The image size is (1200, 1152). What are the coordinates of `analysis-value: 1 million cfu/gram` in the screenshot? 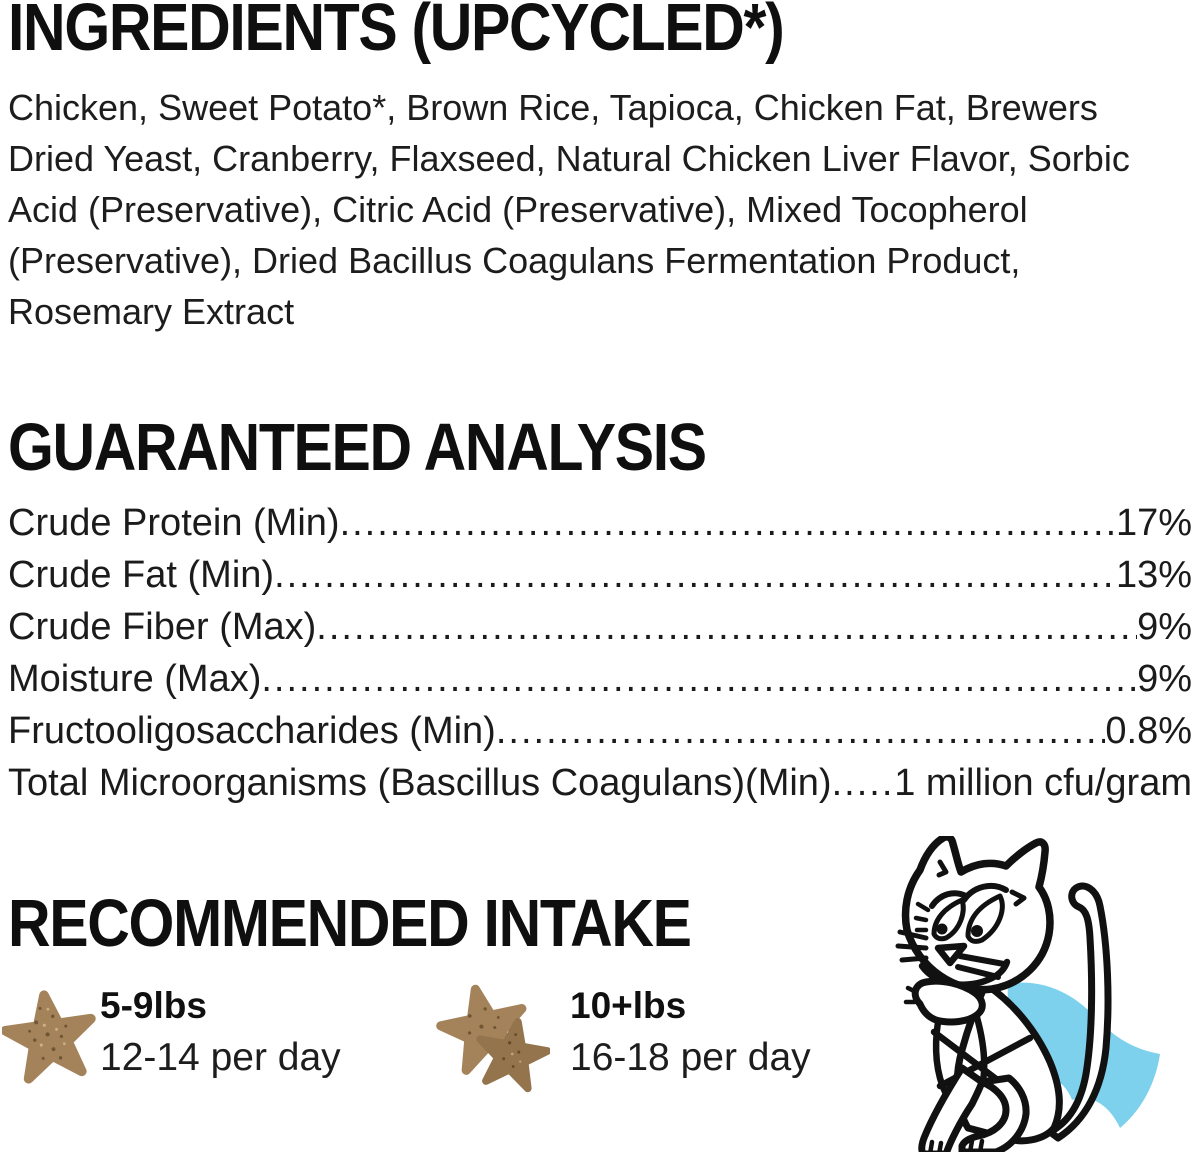 It's located at (1043, 783).